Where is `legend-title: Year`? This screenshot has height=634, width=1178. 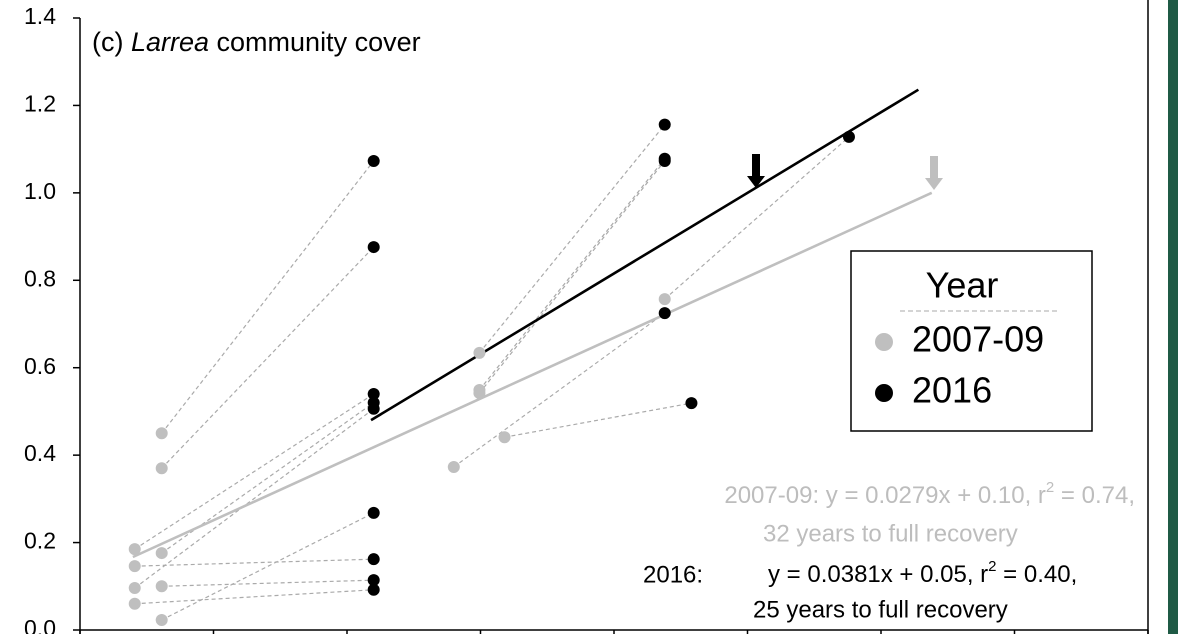
legend-title: Year is located at coordinates (962, 285).